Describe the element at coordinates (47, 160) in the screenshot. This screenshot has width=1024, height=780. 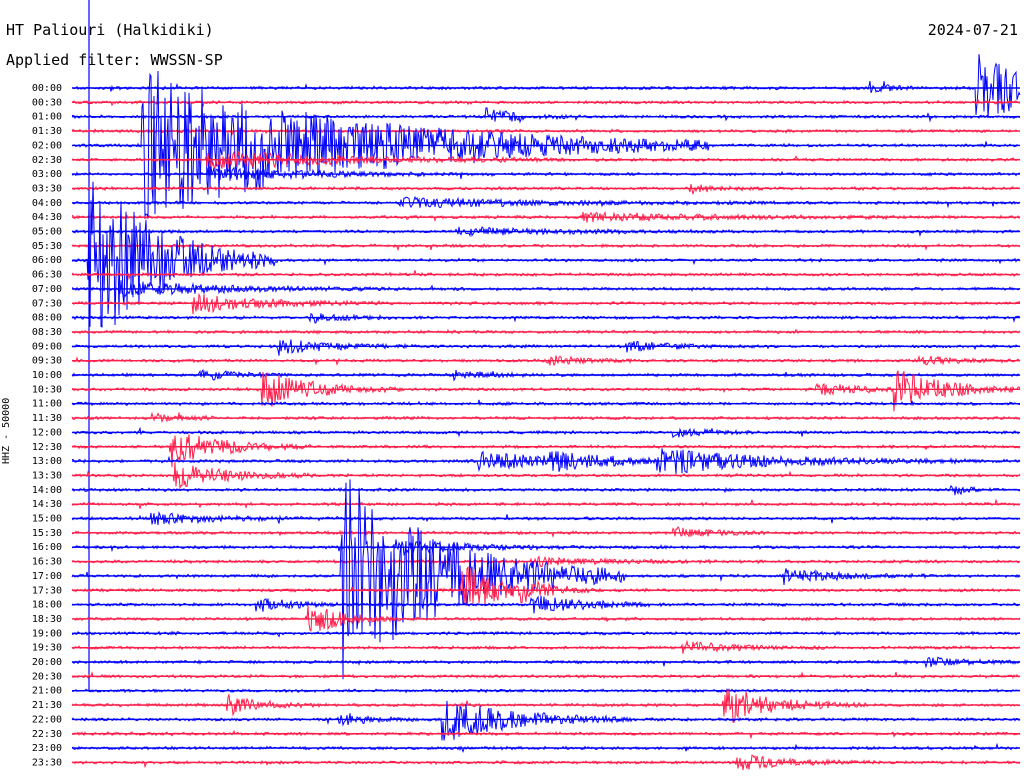
I see `time-label: 02:30` at that location.